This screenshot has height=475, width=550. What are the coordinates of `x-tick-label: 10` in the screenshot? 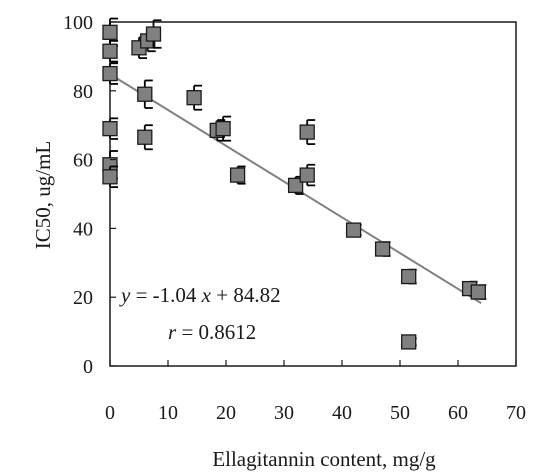 It's located at (168, 413).